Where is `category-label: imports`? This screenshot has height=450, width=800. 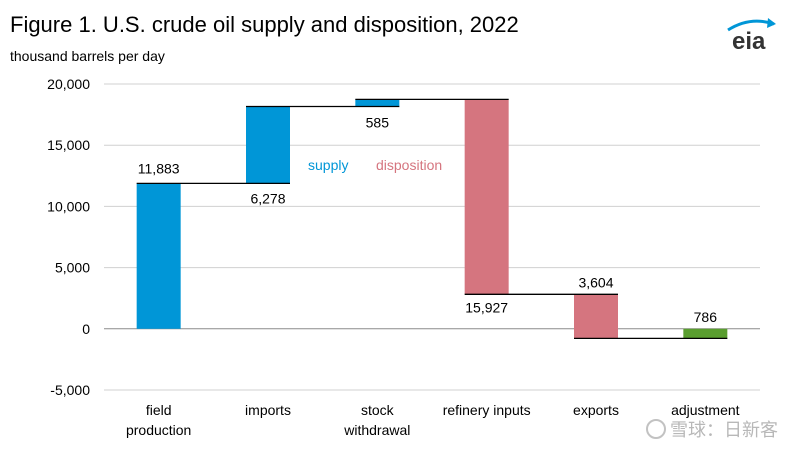
category-label: imports is located at coordinates (268, 410).